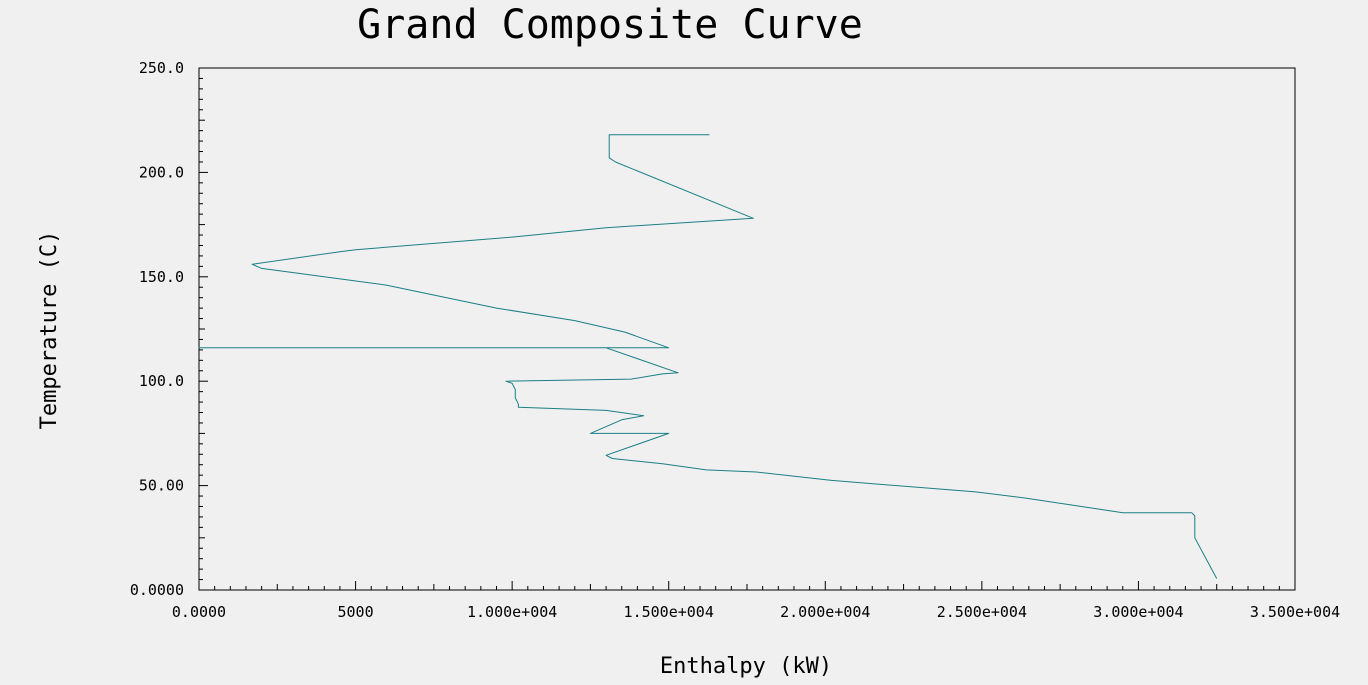 This screenshot has height=685, width=1368. Describe the element at coordinates (746, 666) in the screenshot. I see `x-axis-title: Enthalpy (kW)` at that location.